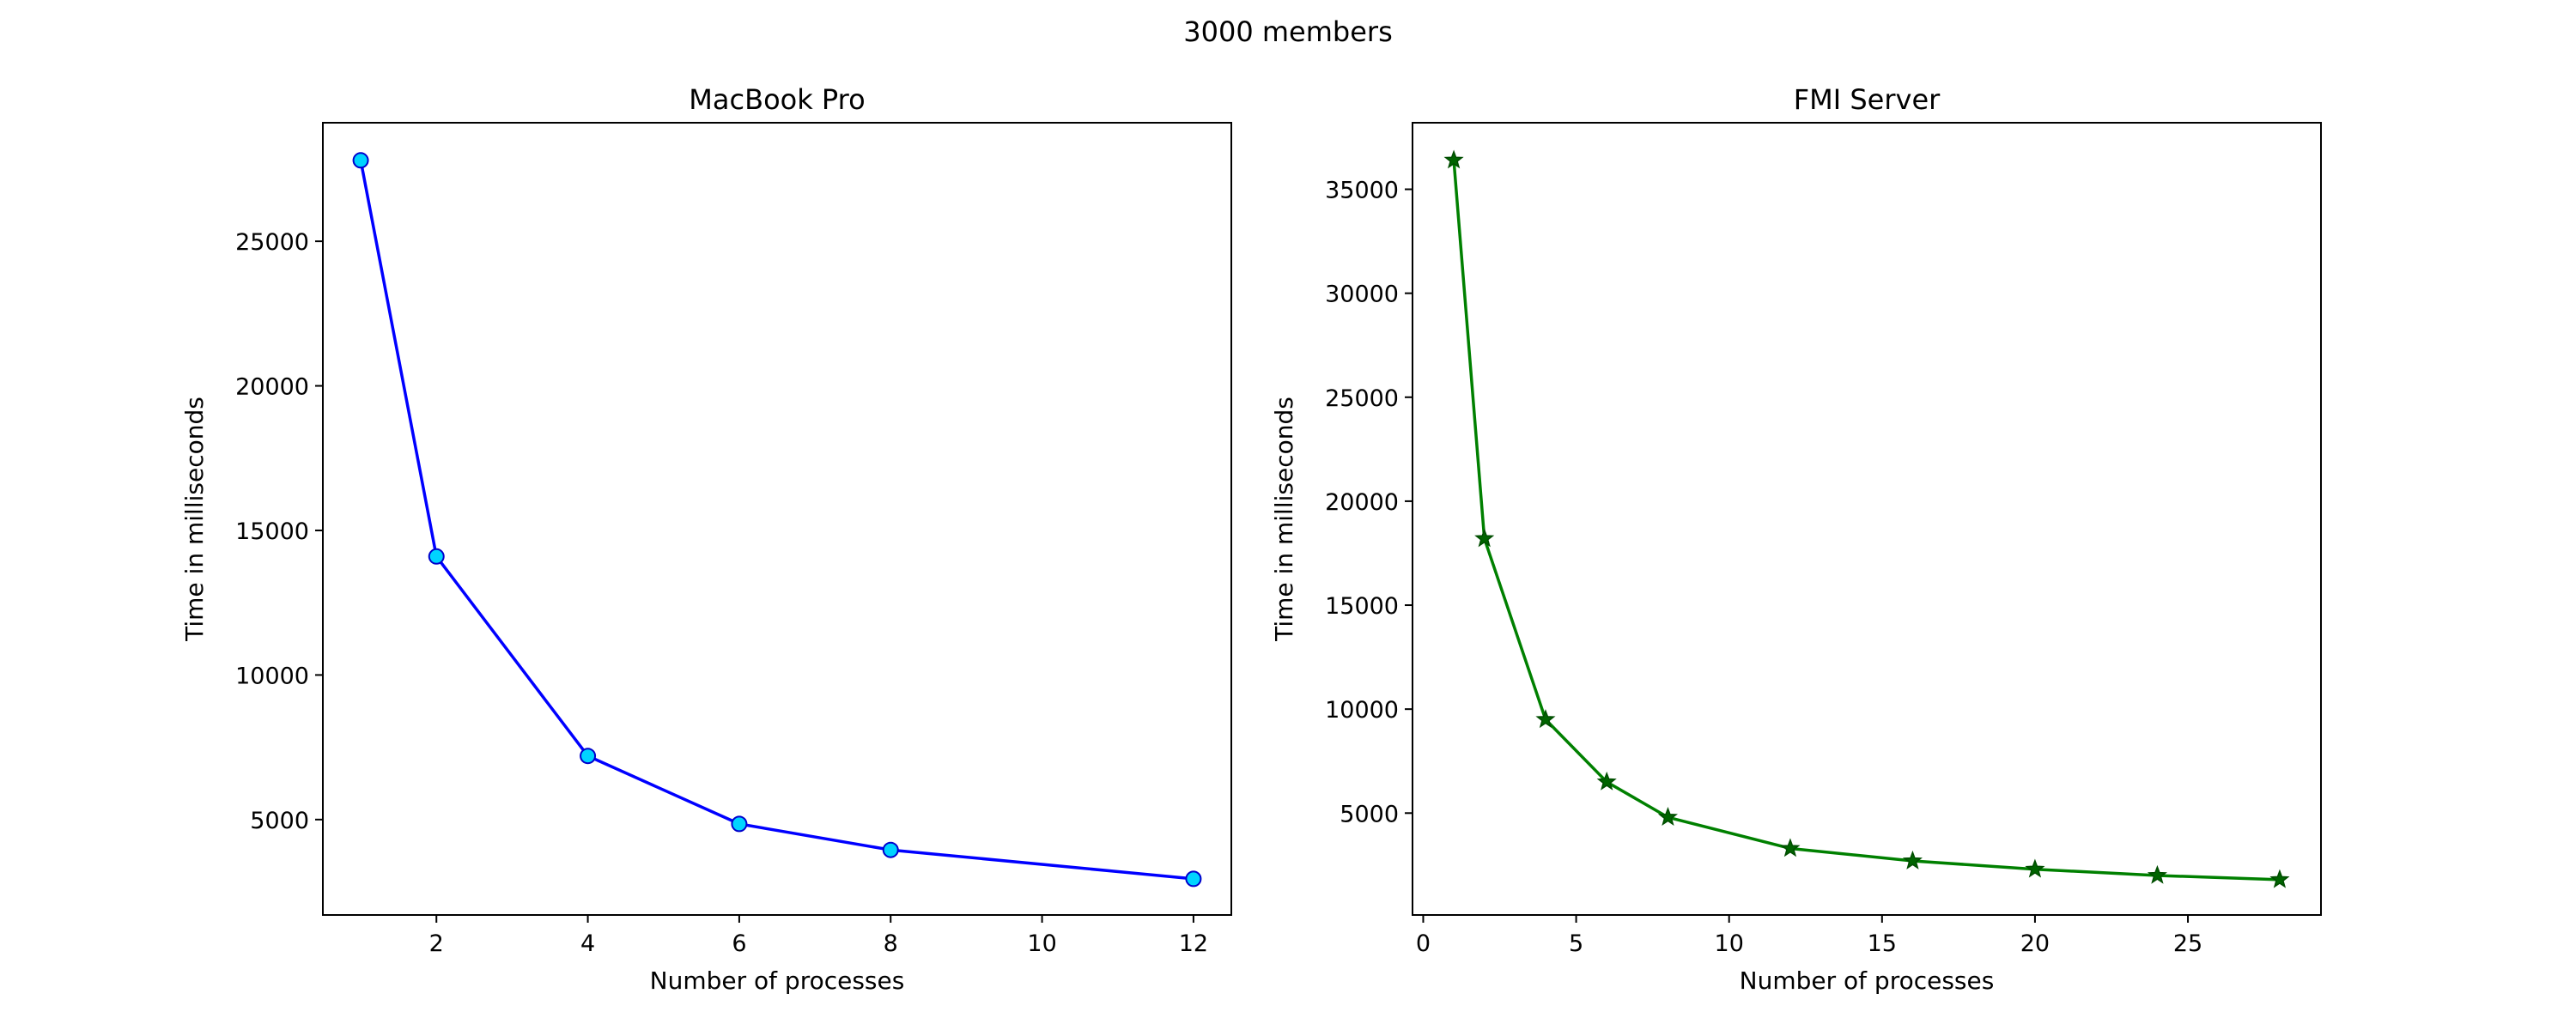  Describe the element at coordinates (2035, 943) in the screenshot. I see `chart-1-x-tick-label: 20` at that location.